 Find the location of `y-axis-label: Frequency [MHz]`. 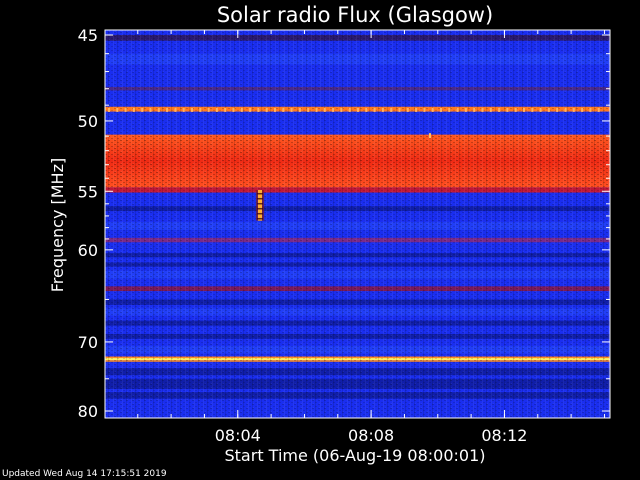

y-axis-label: Frequency [MHz] is located at coordinates (57, 225).